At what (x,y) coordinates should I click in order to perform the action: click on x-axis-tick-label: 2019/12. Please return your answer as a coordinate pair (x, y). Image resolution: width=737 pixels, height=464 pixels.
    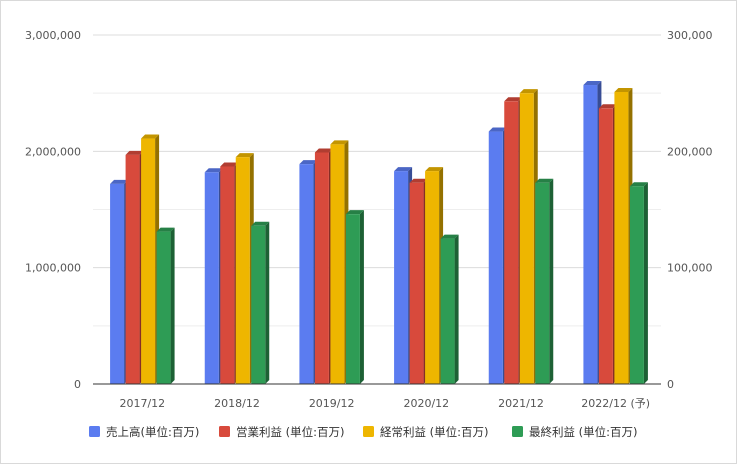
    Looking at the image, I should click on (332, 403).